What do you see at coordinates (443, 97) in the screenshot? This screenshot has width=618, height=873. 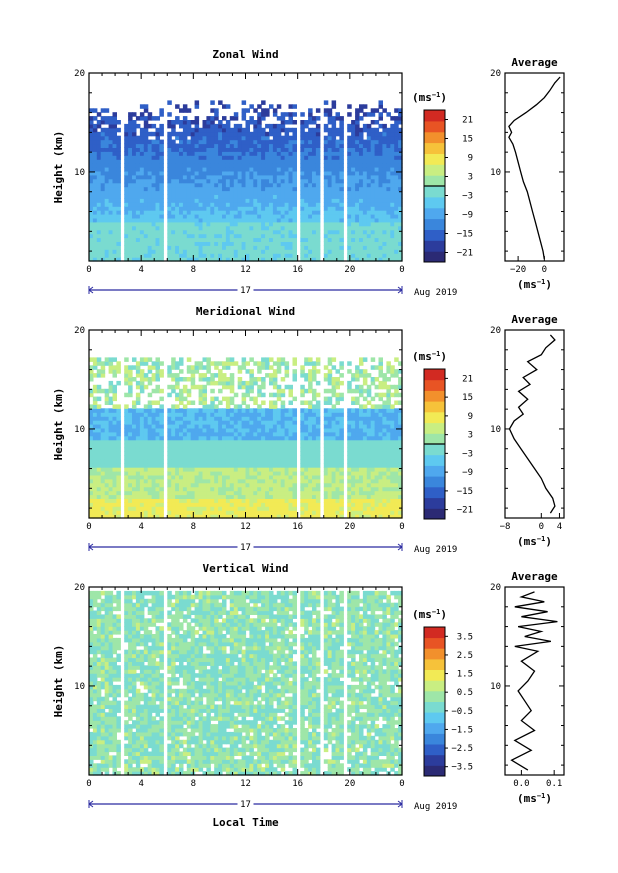 I see `colorbar-unit-close: )` at bounding box center [443, 97].